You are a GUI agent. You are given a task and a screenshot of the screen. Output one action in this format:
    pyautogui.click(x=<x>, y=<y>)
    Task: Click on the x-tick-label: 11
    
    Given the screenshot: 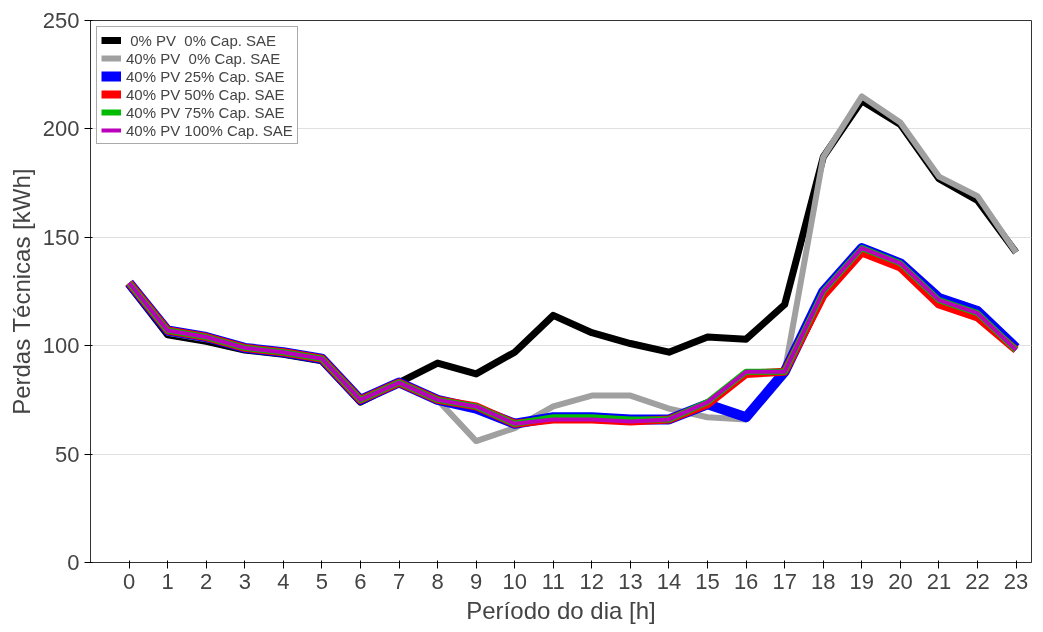 What is the action you would take?
    pyautogui.click(x=553, y=581)
    